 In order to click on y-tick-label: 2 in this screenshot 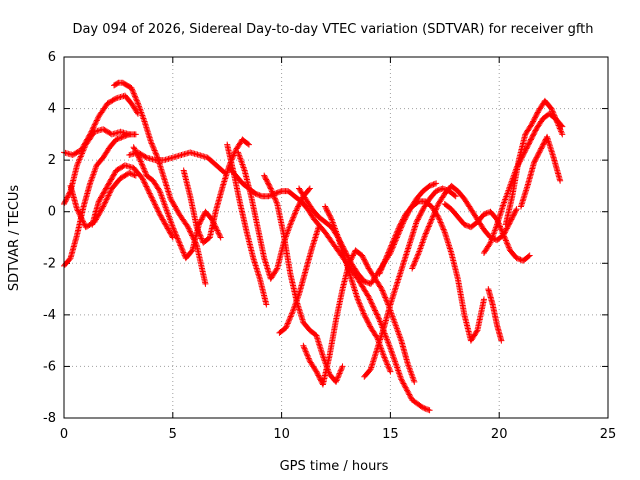, I will do `click(52, 160)`.